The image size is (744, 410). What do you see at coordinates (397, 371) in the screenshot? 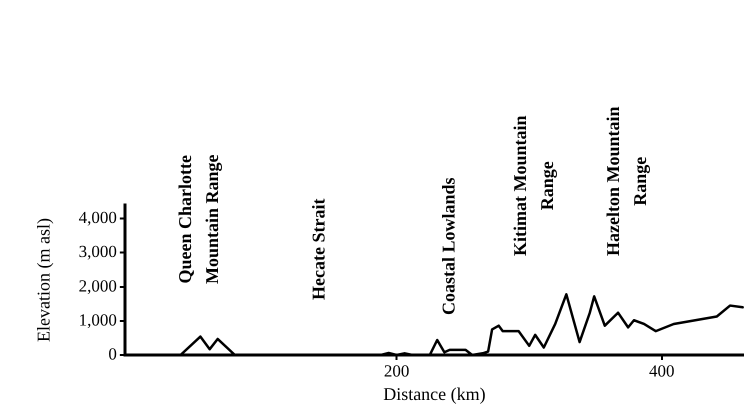
I see `x-tick-label: 200` at bounding box center [397, 371].